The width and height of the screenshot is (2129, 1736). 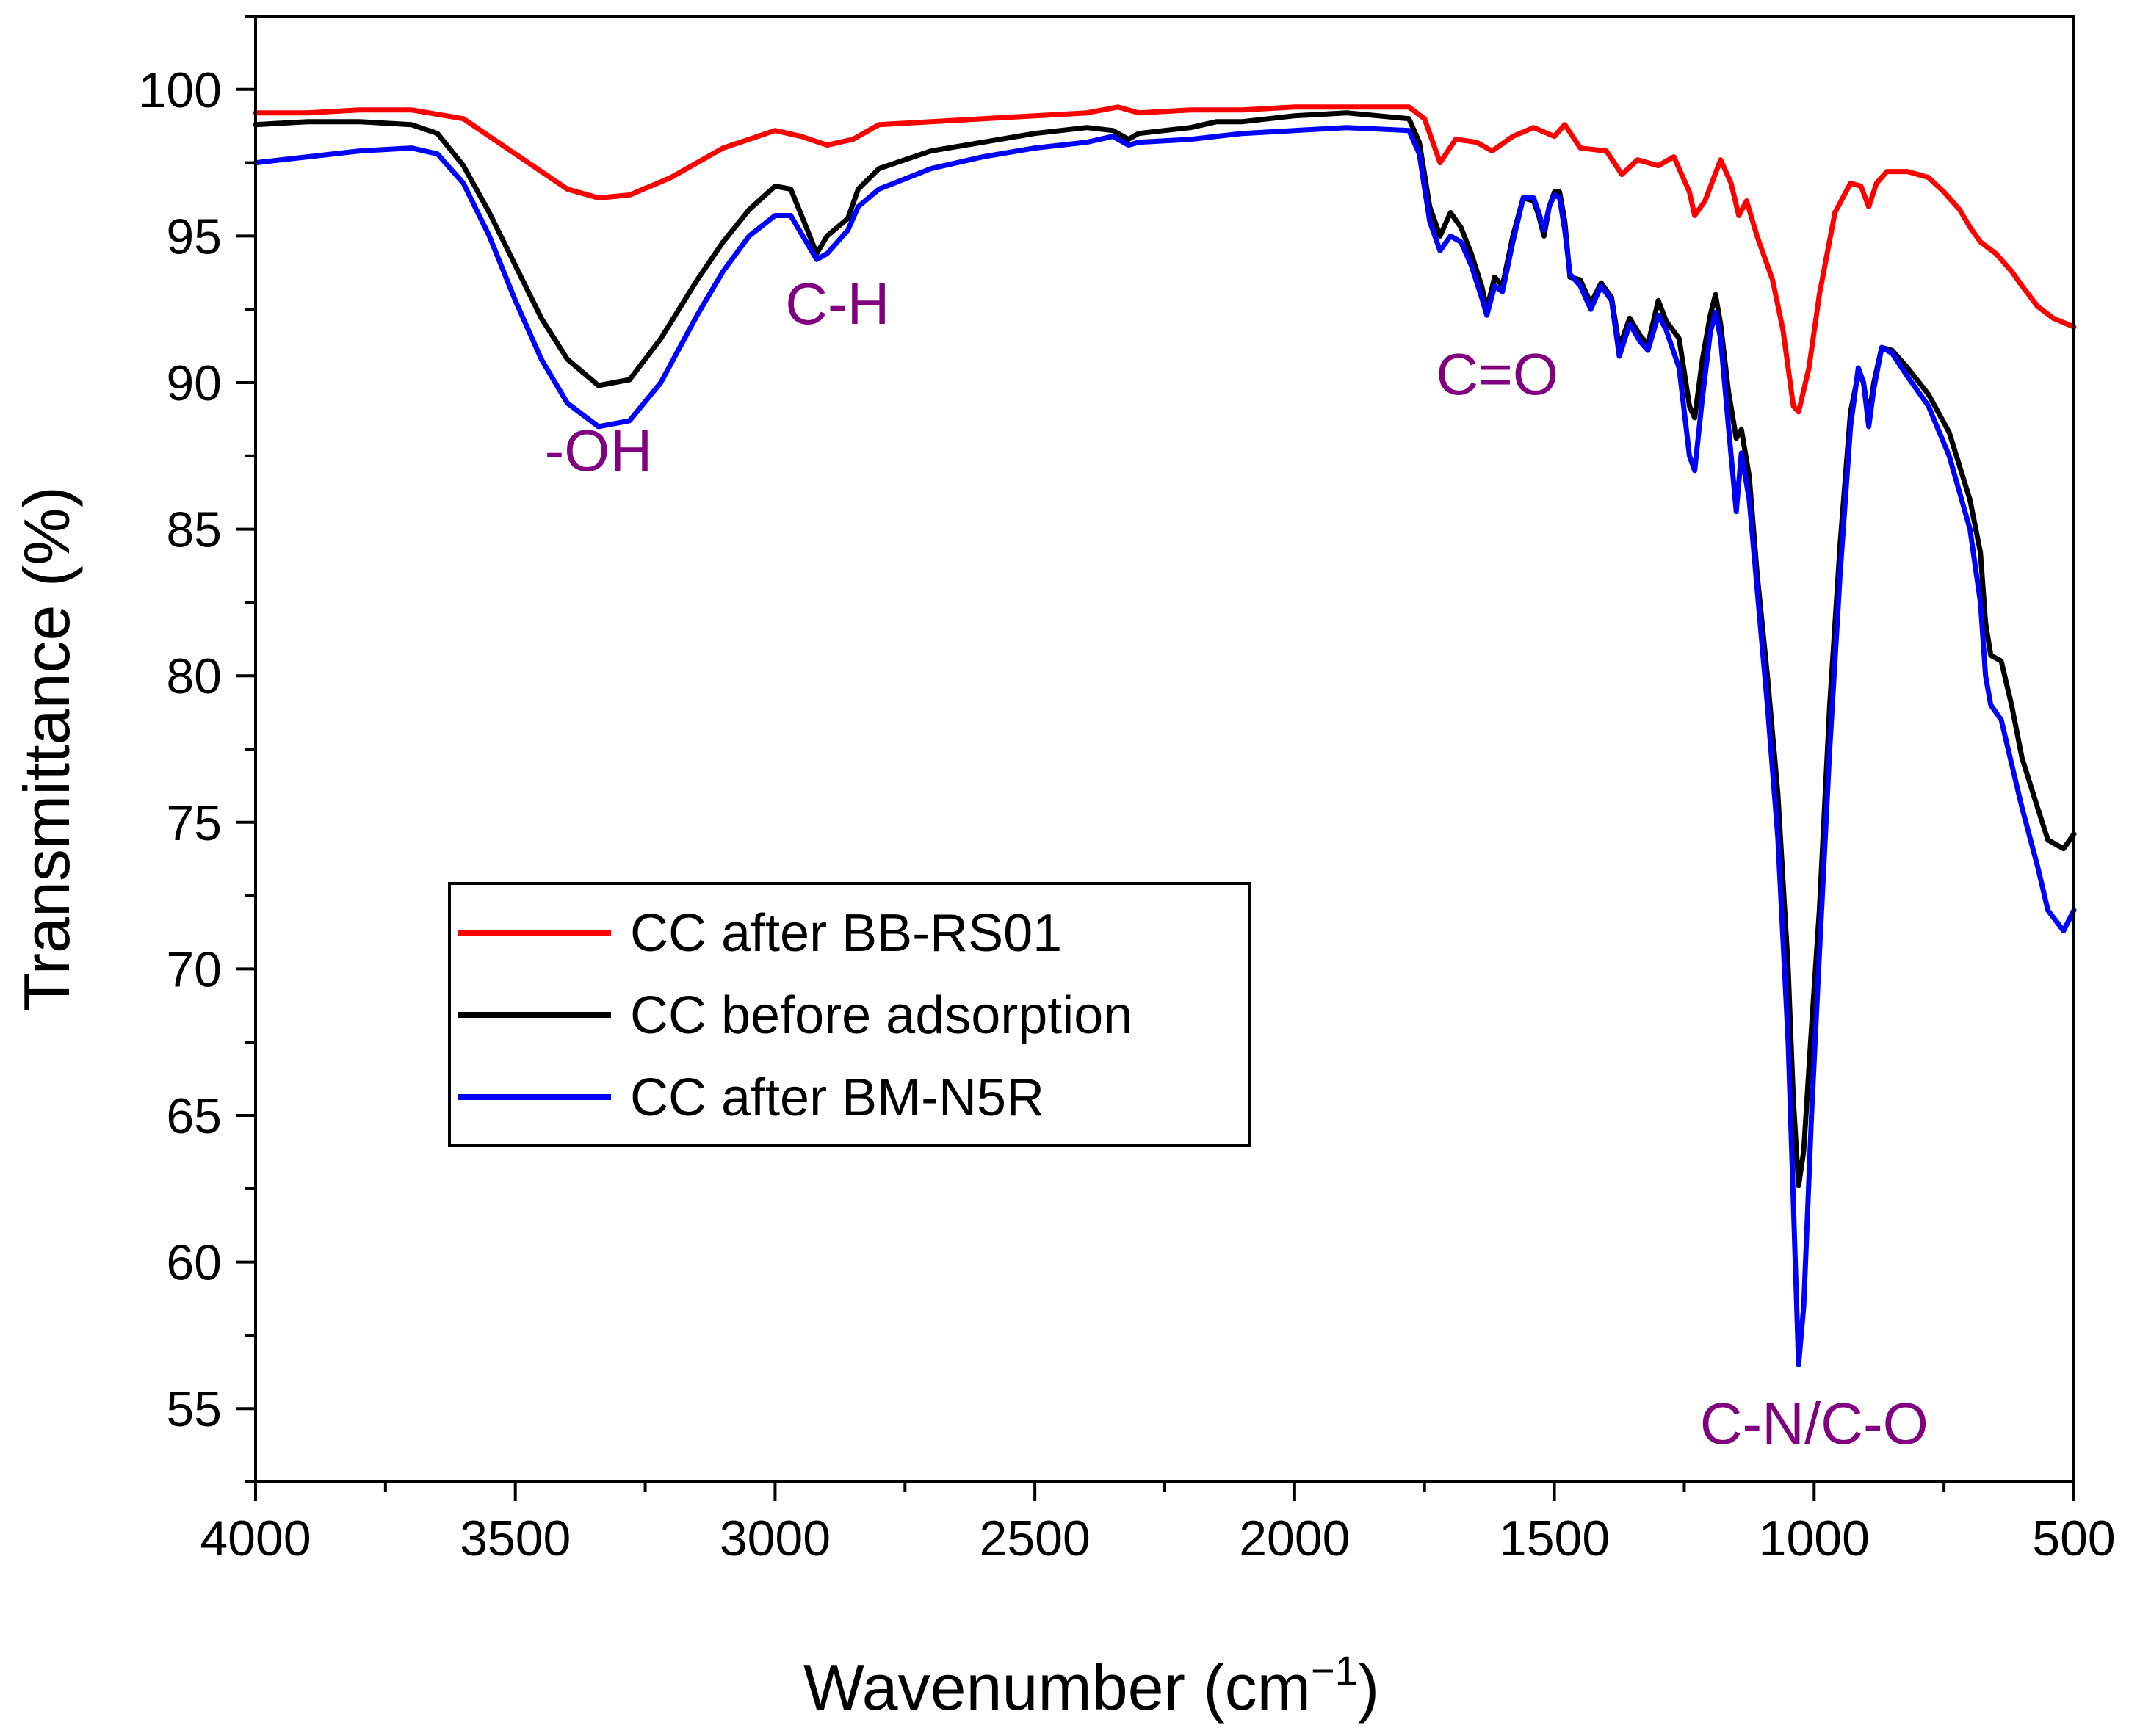 I want to click on x-tick-label: 4000, so click(x=255, y=1538).